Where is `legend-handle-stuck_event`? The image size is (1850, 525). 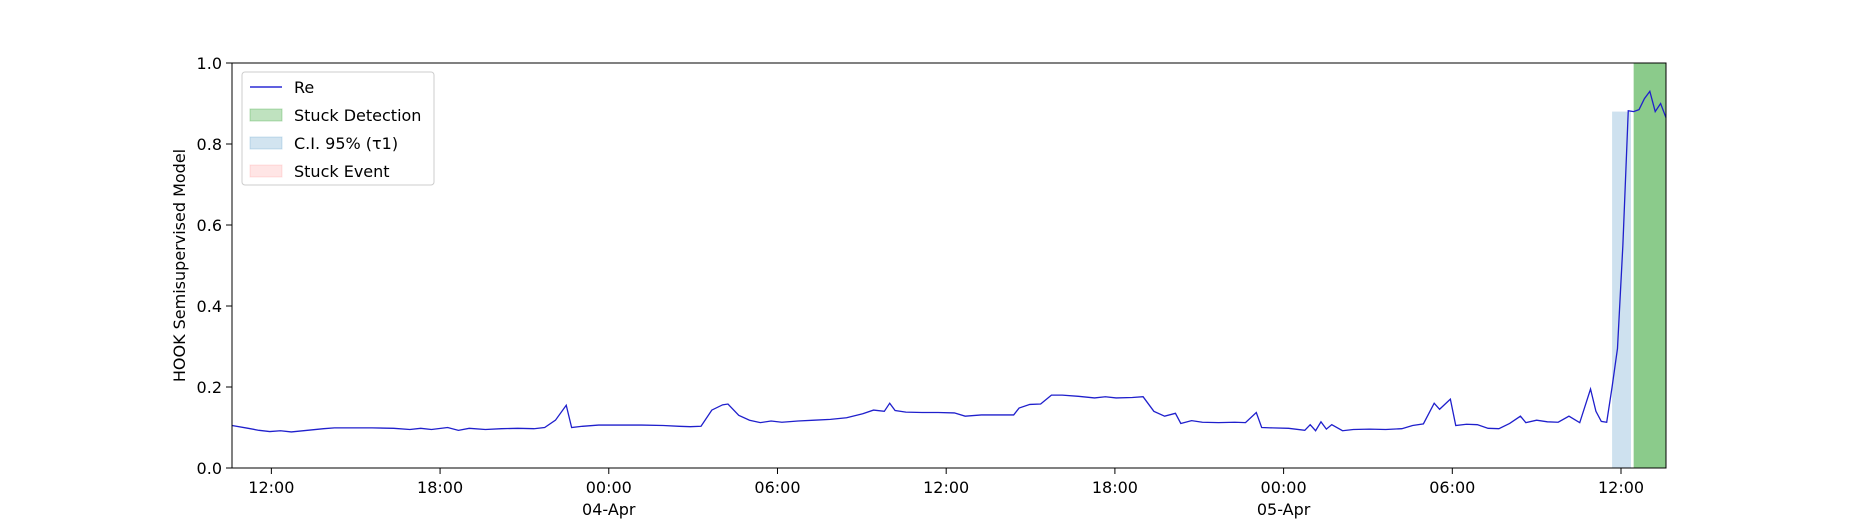 legend-handle-stuck_event is located at coordinates (266, 171).